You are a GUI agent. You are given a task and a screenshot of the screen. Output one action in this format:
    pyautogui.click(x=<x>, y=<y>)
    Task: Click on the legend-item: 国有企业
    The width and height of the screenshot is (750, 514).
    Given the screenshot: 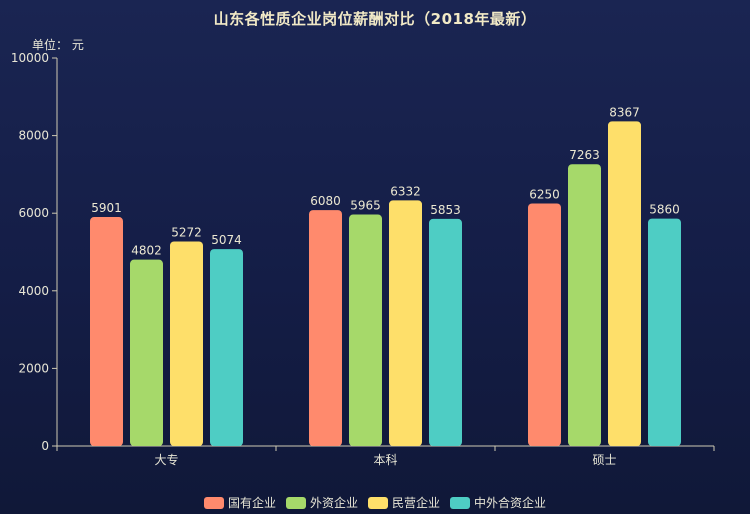 What is the action you would take?
    pyautogui.click(x=239, y=502)
    